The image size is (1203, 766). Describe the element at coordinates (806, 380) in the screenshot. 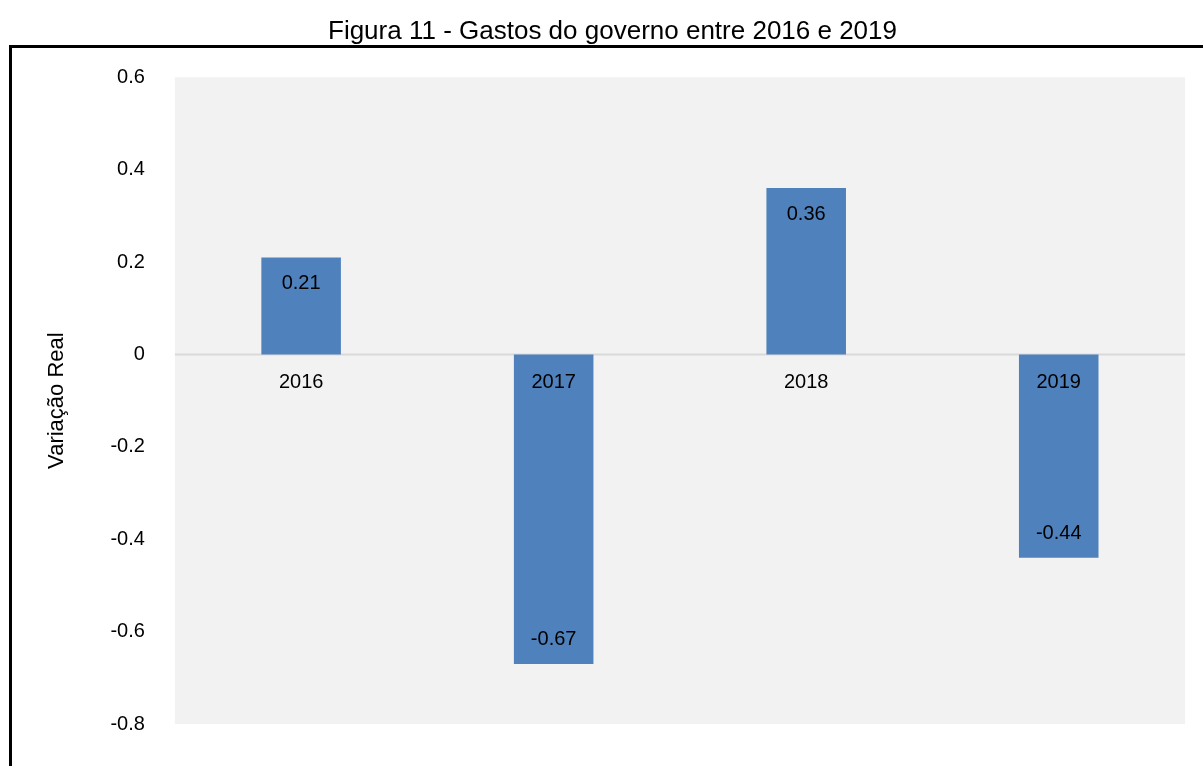

I see `x-tick-label: 2018` at that location.